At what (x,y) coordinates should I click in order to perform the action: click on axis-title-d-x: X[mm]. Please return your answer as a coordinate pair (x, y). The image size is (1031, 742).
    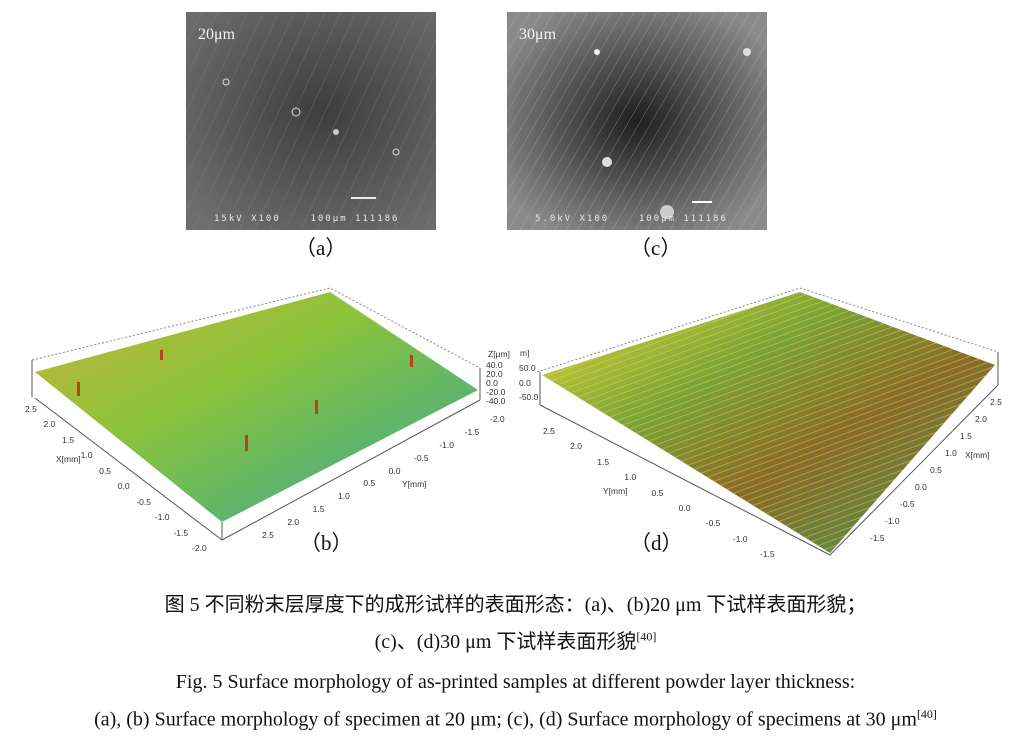
    Looking at the image, I should click on (977, 455).